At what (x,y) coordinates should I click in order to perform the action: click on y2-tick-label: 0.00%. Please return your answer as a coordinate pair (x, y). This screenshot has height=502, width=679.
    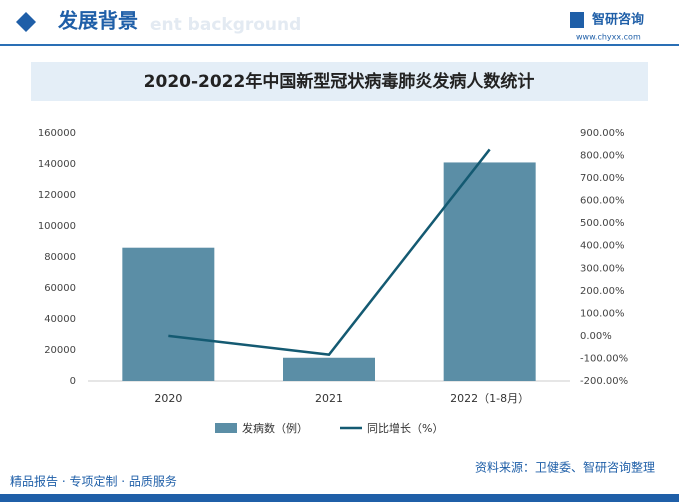
    Looking at the image, I should click on (596, 336).